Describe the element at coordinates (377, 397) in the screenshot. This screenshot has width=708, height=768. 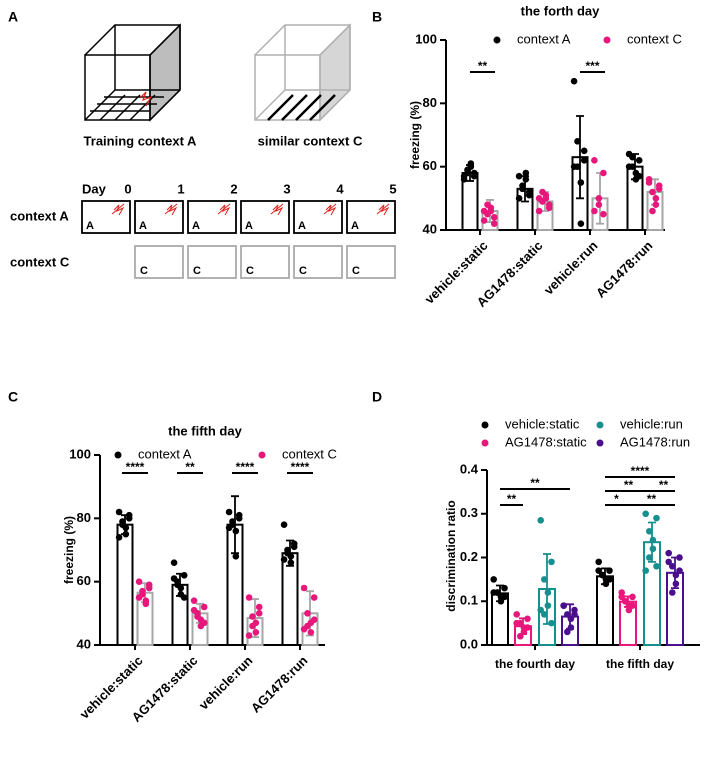
I see `panel-label: D` at that location.